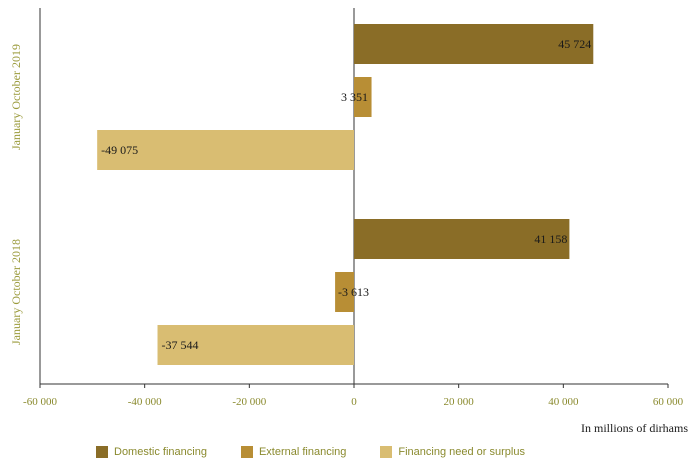  I want to click on x-ticks: -60 000 -40 000 -20 000 0 20 000 40 000 60 000, so click(353, 396).